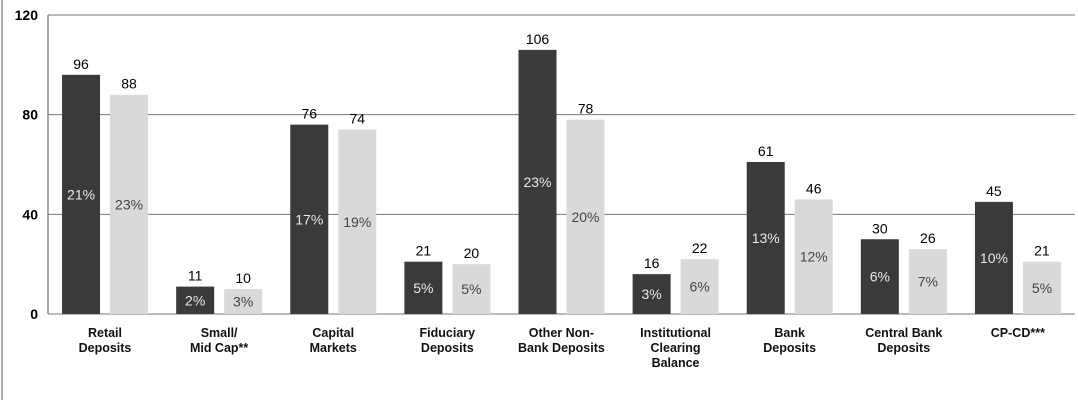  What do you see at coordinates (309, 114) in the screenshot?
I see `value-label: 76` at bounding box center [309, 114].